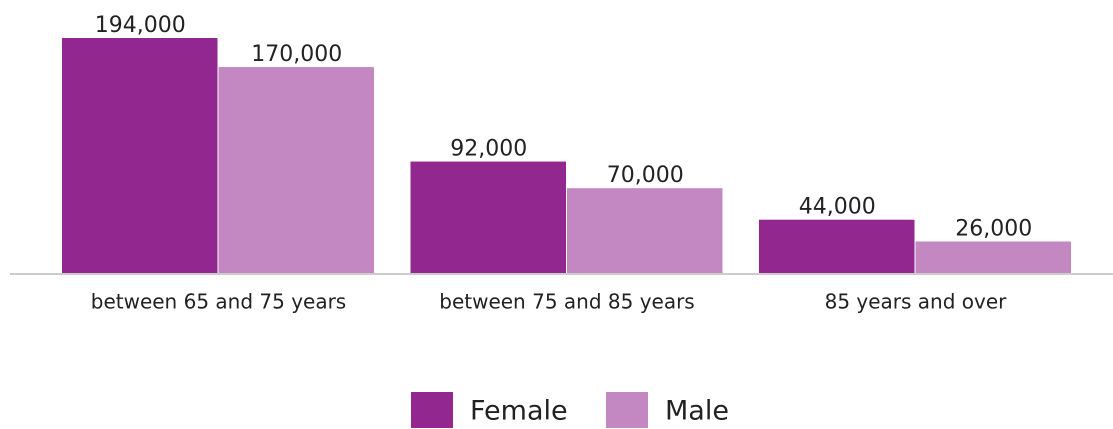 This screenshot has height=429, width=1113. What do you see at coordinates (218, 302) in the screenshot?
I see `x-tick-label: between 65 and 75 years` at bounding box center [218, 302].